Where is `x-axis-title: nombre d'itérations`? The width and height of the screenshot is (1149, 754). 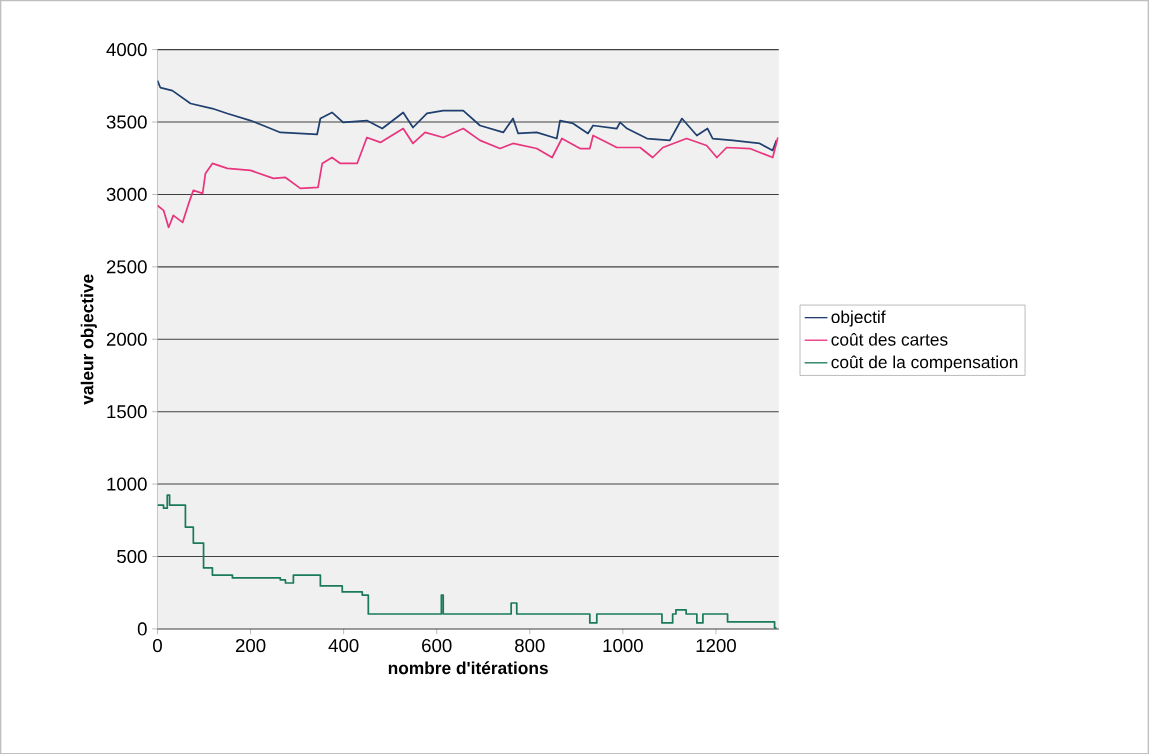 x-axis-title: nombre d'itérations is located at coordinates (468, 667).